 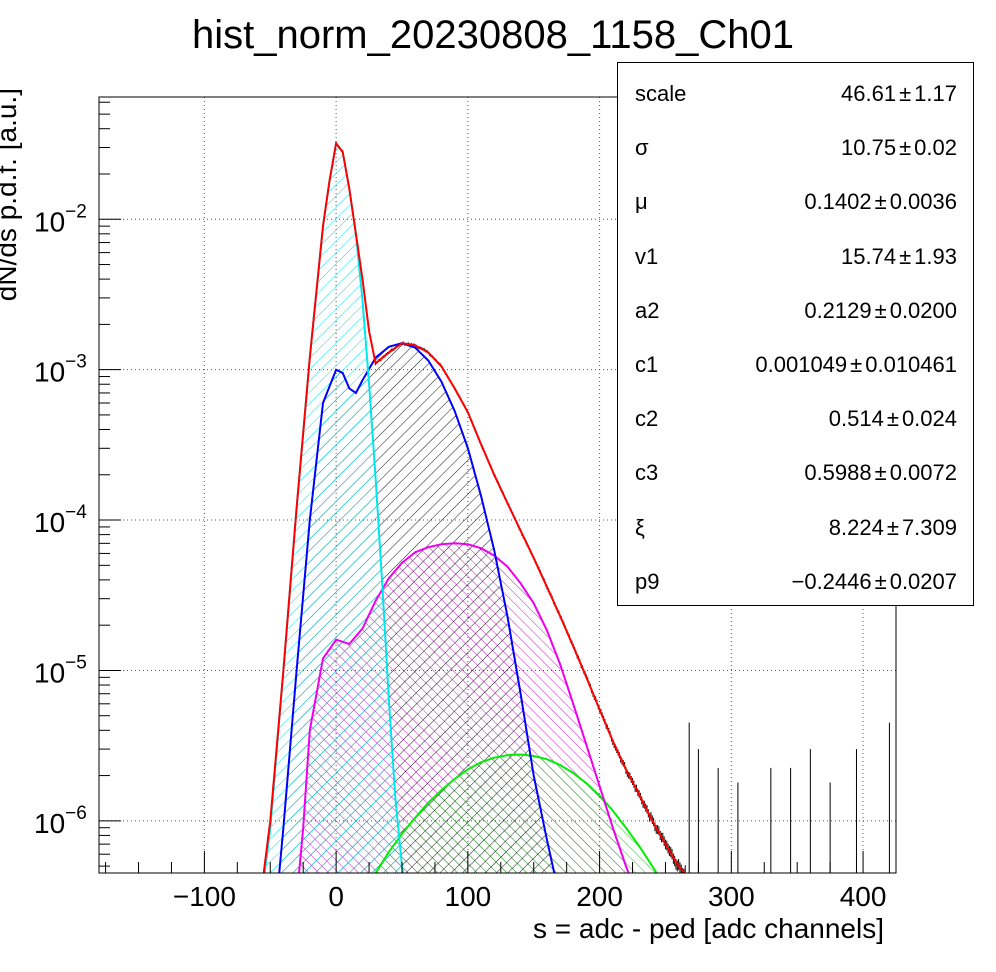 I want to click on fit-parameter-value: 0.5988 ±0.0072, so click(x=880, y=473).